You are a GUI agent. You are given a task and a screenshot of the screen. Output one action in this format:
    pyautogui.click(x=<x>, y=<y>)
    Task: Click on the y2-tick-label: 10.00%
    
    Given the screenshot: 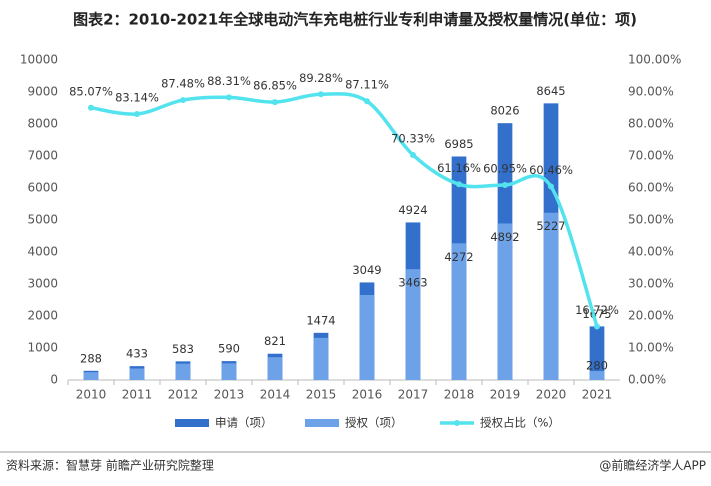 What is the action you would take?
    pyautogui.click(x=651, y=348)
    